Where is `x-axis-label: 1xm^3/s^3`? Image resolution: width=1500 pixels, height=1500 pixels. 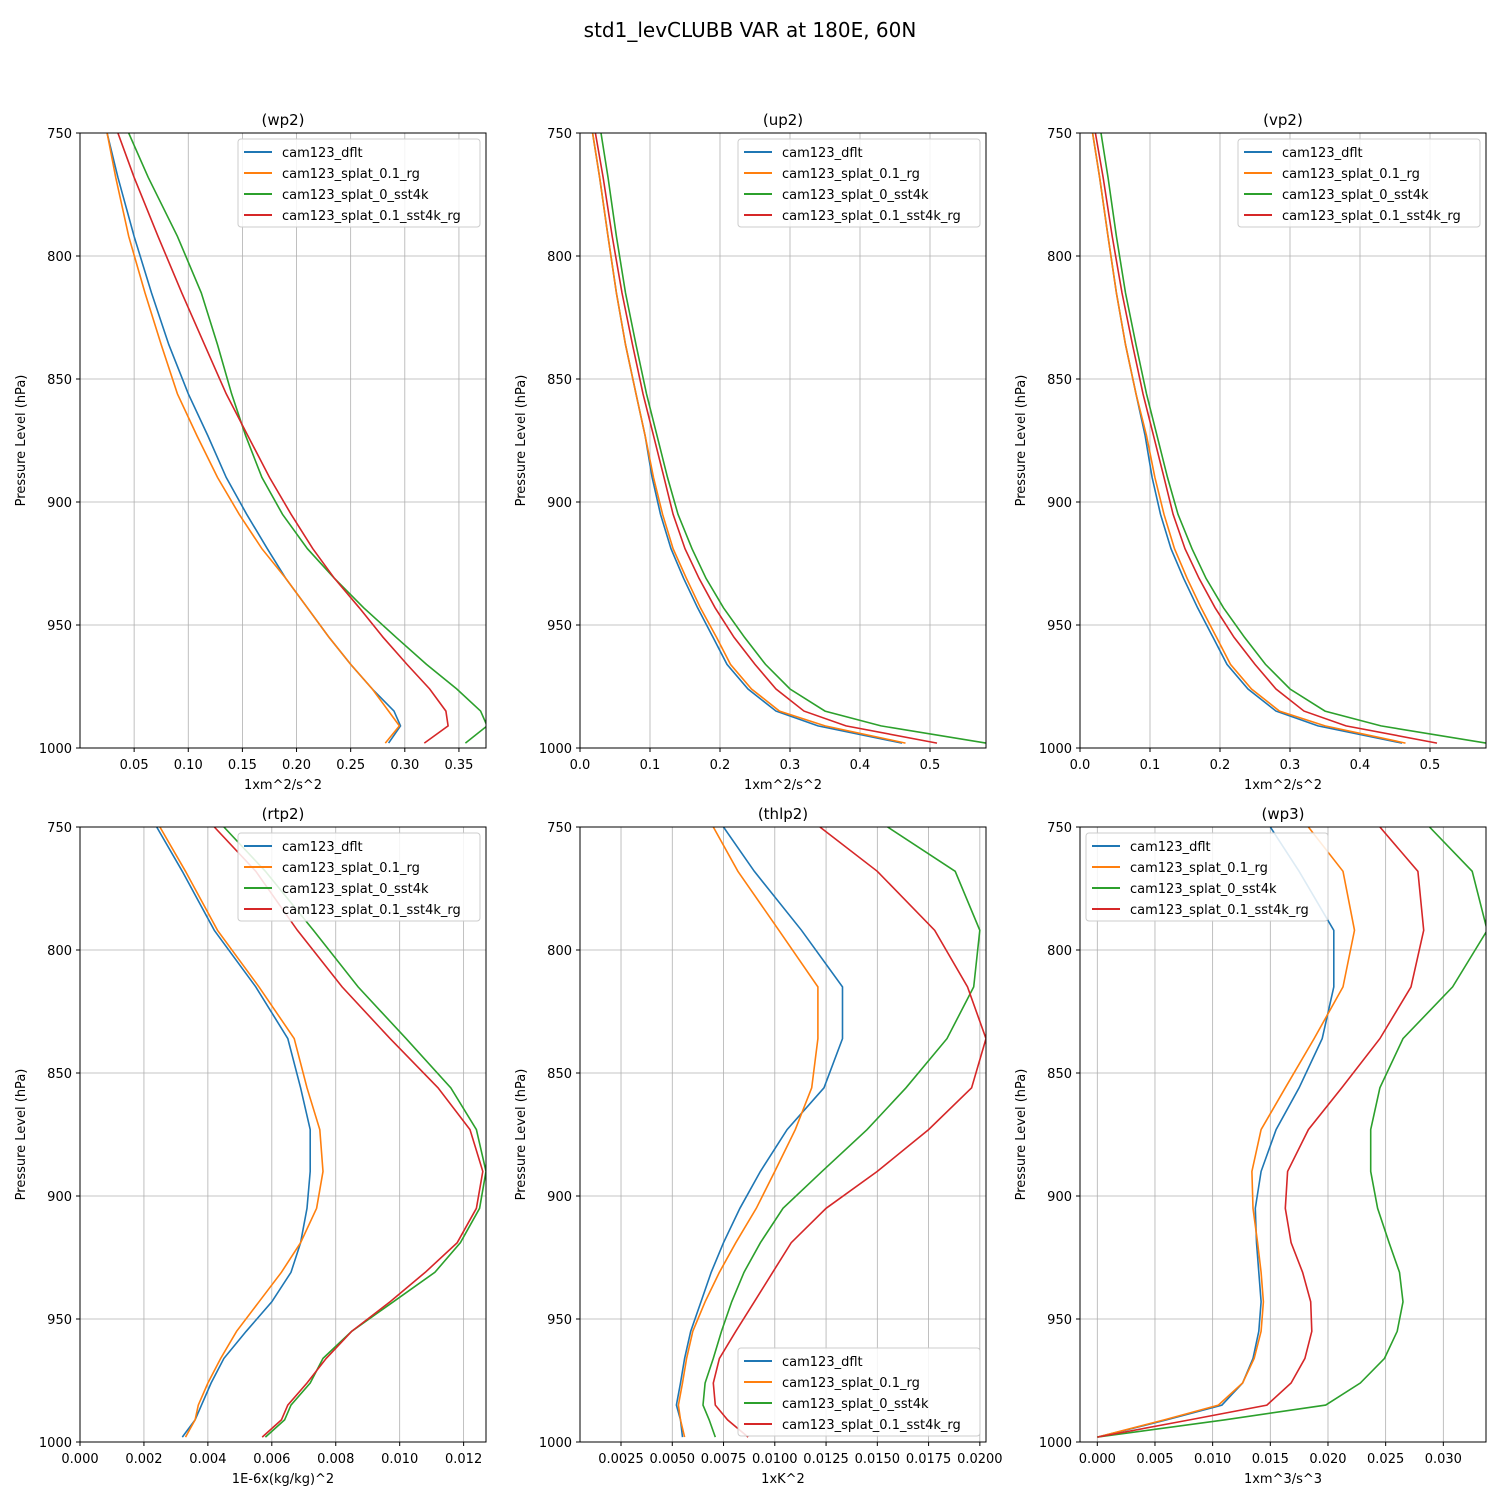
x-axis-label: 1xm^3/s^3 is located at coordinates (1283, 1479).